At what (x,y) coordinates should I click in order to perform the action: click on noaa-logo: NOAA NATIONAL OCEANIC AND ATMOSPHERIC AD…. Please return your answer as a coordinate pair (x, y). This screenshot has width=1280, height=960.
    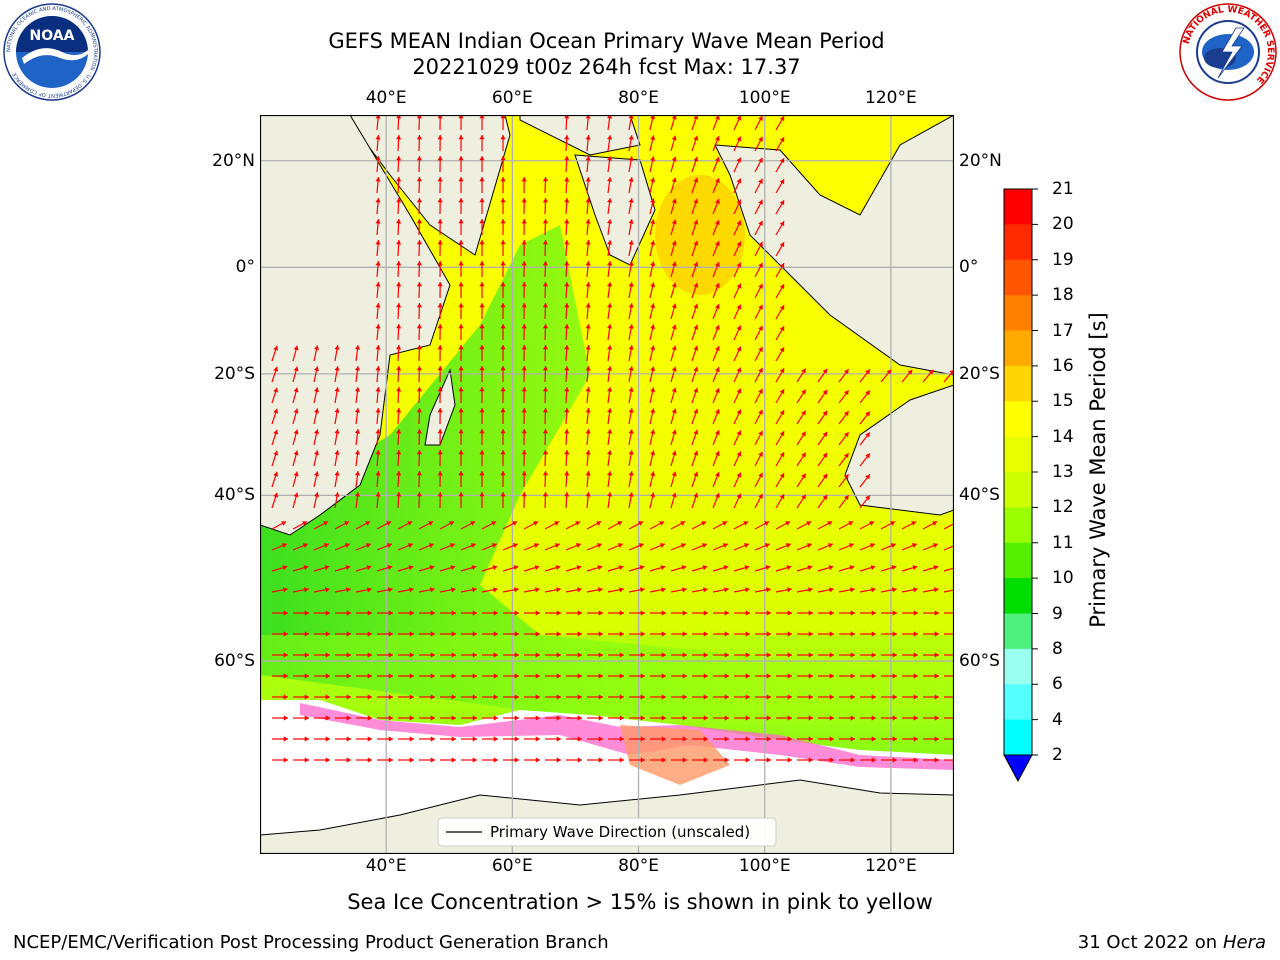
    Looking at the image, I should click on (52, 52).